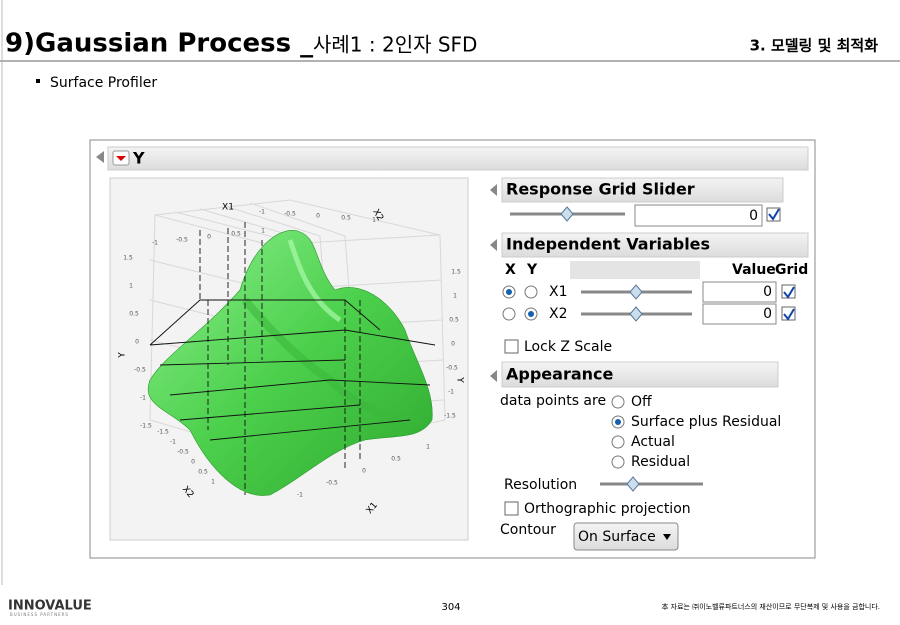 This screenshot has width=900, height=625. What do you see at coordinates (568, 347) in the screenshot?
I see `lock-z: Lock Z Scale` at bounding box center [568, 347].